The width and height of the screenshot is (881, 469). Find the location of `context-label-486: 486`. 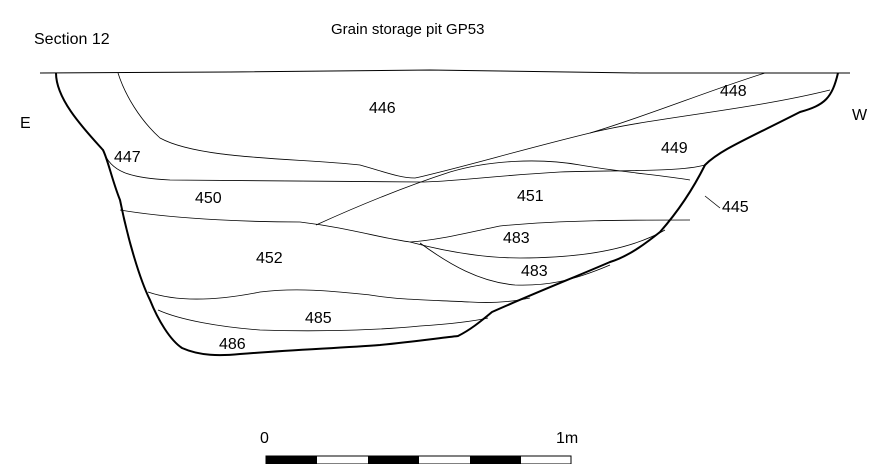

context-label-486: 486 is located at coordinates (232, 344).